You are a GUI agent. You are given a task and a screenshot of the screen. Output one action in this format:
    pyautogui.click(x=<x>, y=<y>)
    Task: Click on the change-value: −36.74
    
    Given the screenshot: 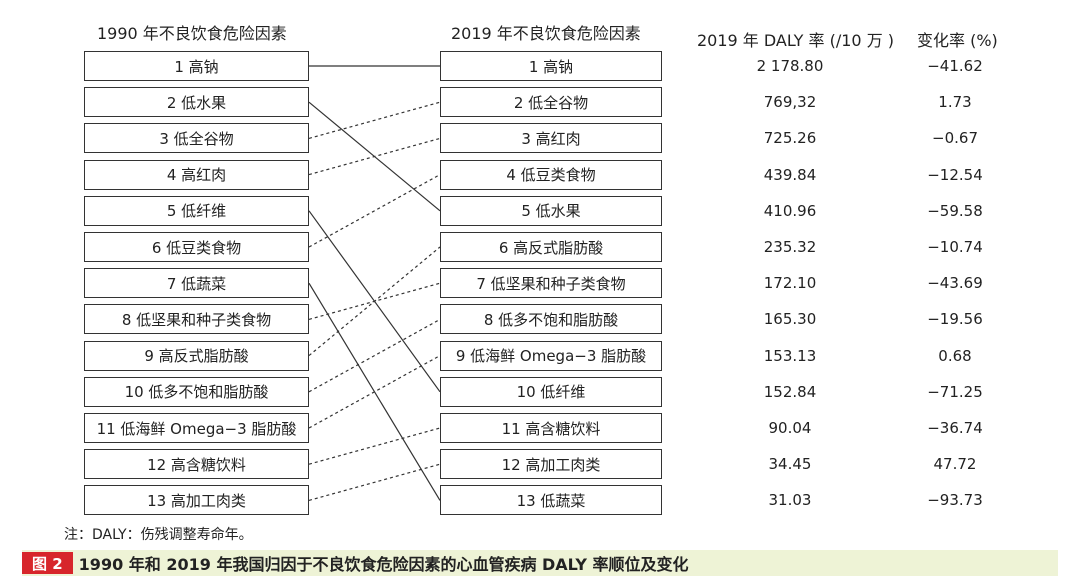 What is the action you would take?
    pyautogui.click(x=955, y=428)
    